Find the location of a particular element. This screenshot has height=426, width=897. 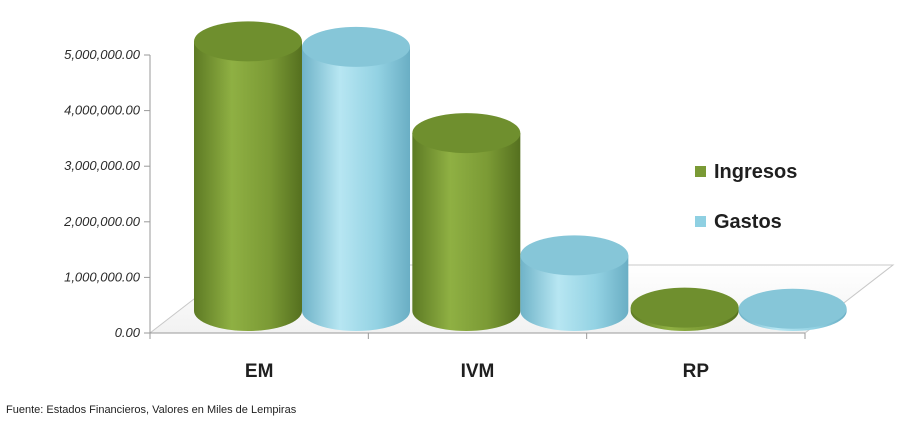

bar-ingresos-ivm is located at coordinates (466, 222).